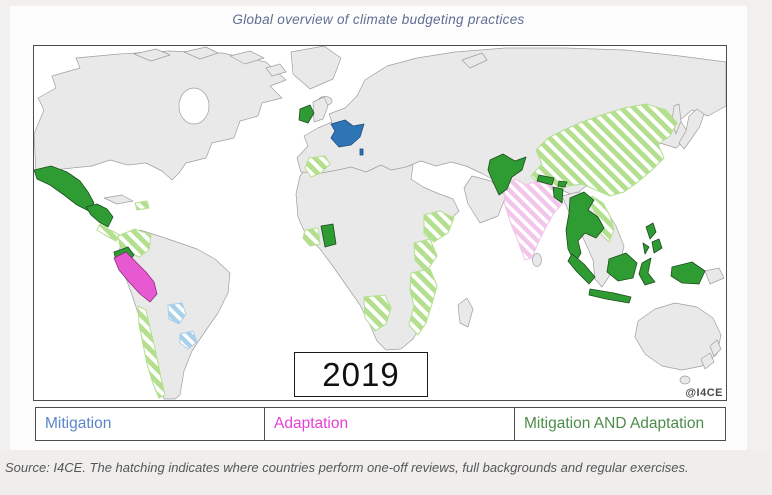  I want to click on land-tasmania, so click(685, 380).